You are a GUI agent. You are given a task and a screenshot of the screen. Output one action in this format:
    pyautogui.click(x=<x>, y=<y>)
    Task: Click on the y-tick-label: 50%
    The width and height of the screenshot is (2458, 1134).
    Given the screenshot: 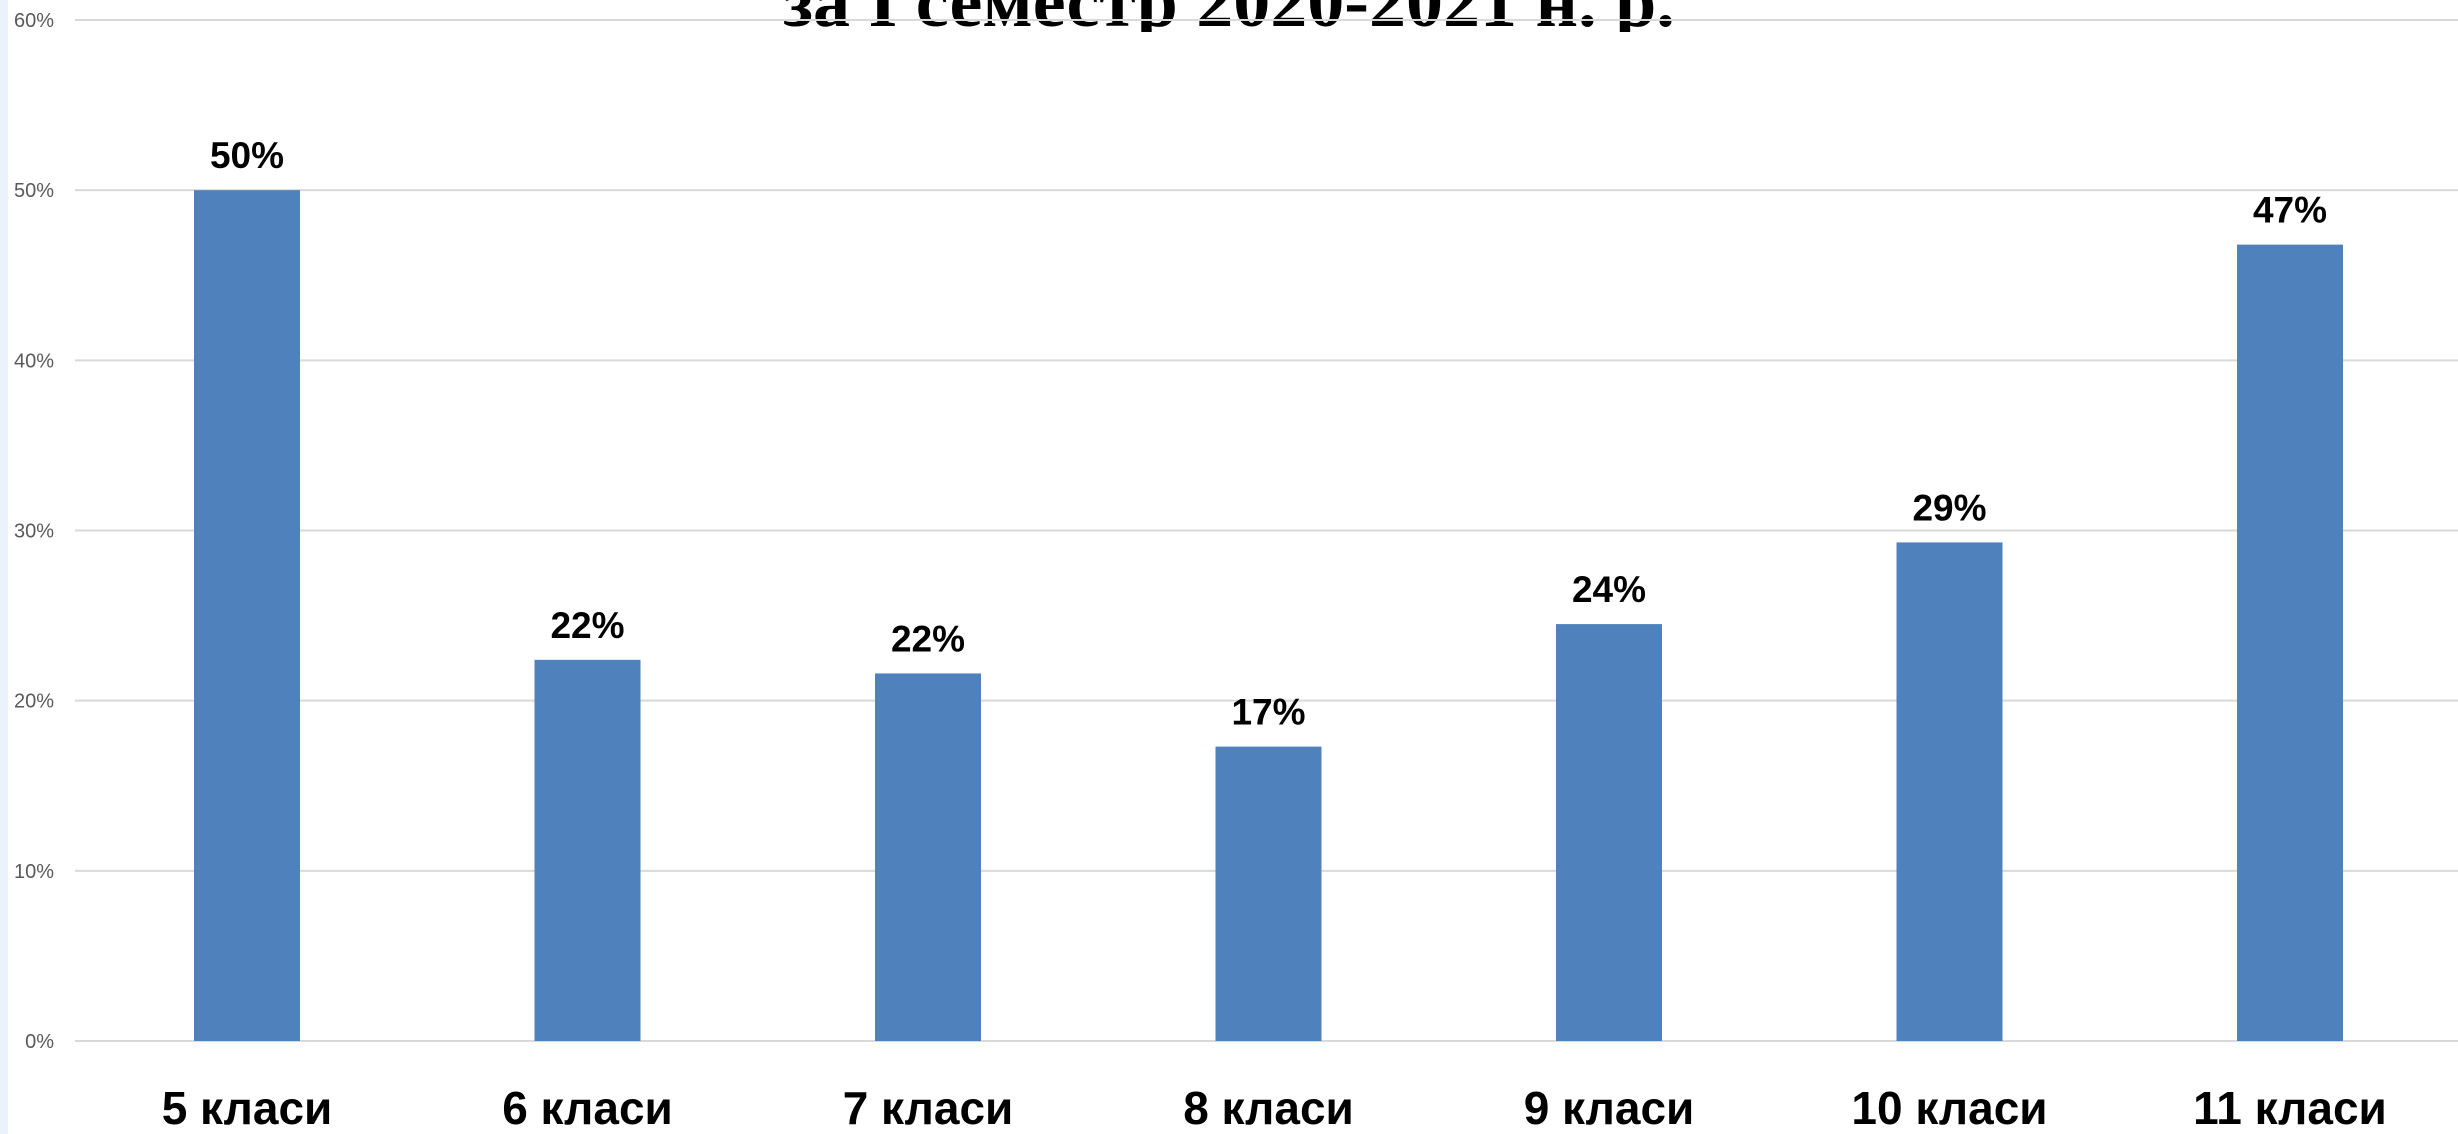 What is the action you would take?
    pyautogui.click(x=34, y=191)
    